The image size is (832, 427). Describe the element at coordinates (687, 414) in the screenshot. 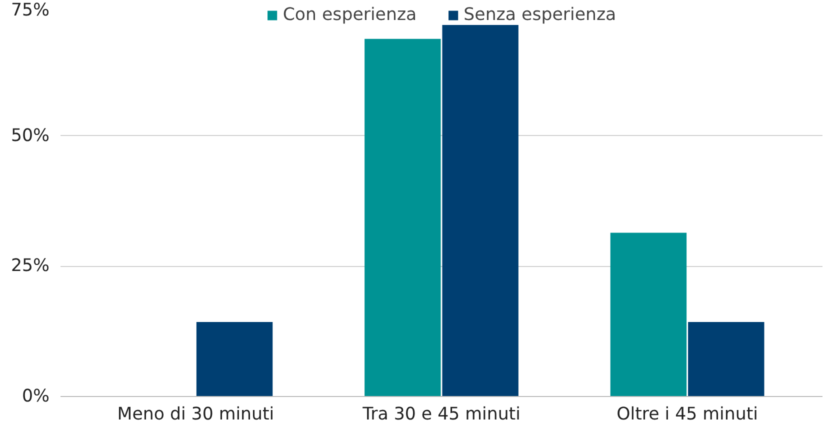

I see `x-tick-label: Oltre i 45 minuti` at that location.